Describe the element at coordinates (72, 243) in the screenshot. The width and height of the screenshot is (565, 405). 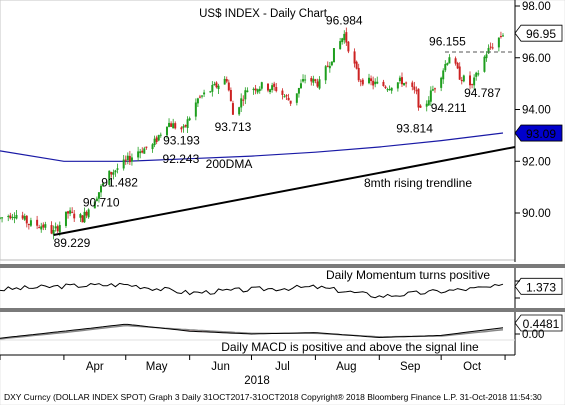
I see `price-annotation: 89.229` at that location.